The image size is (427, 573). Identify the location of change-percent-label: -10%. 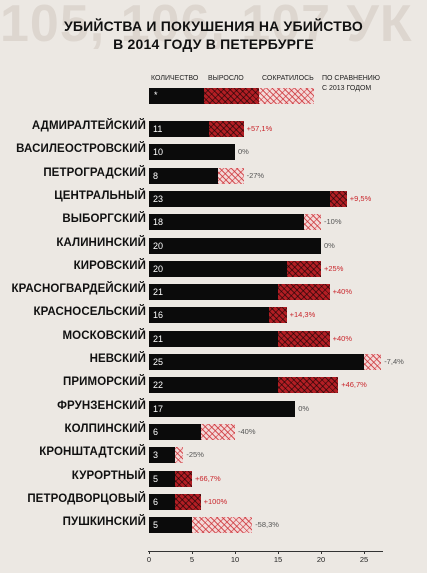
(333, 222).